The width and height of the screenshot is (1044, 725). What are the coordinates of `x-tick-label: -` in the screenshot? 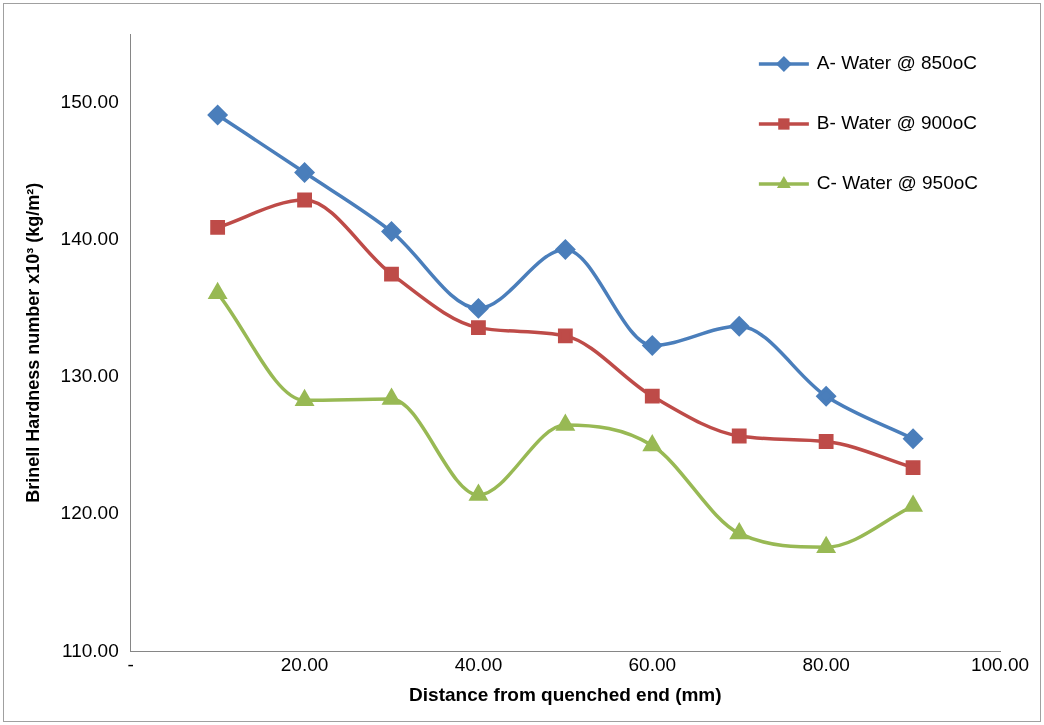 It's located at (130, 665).